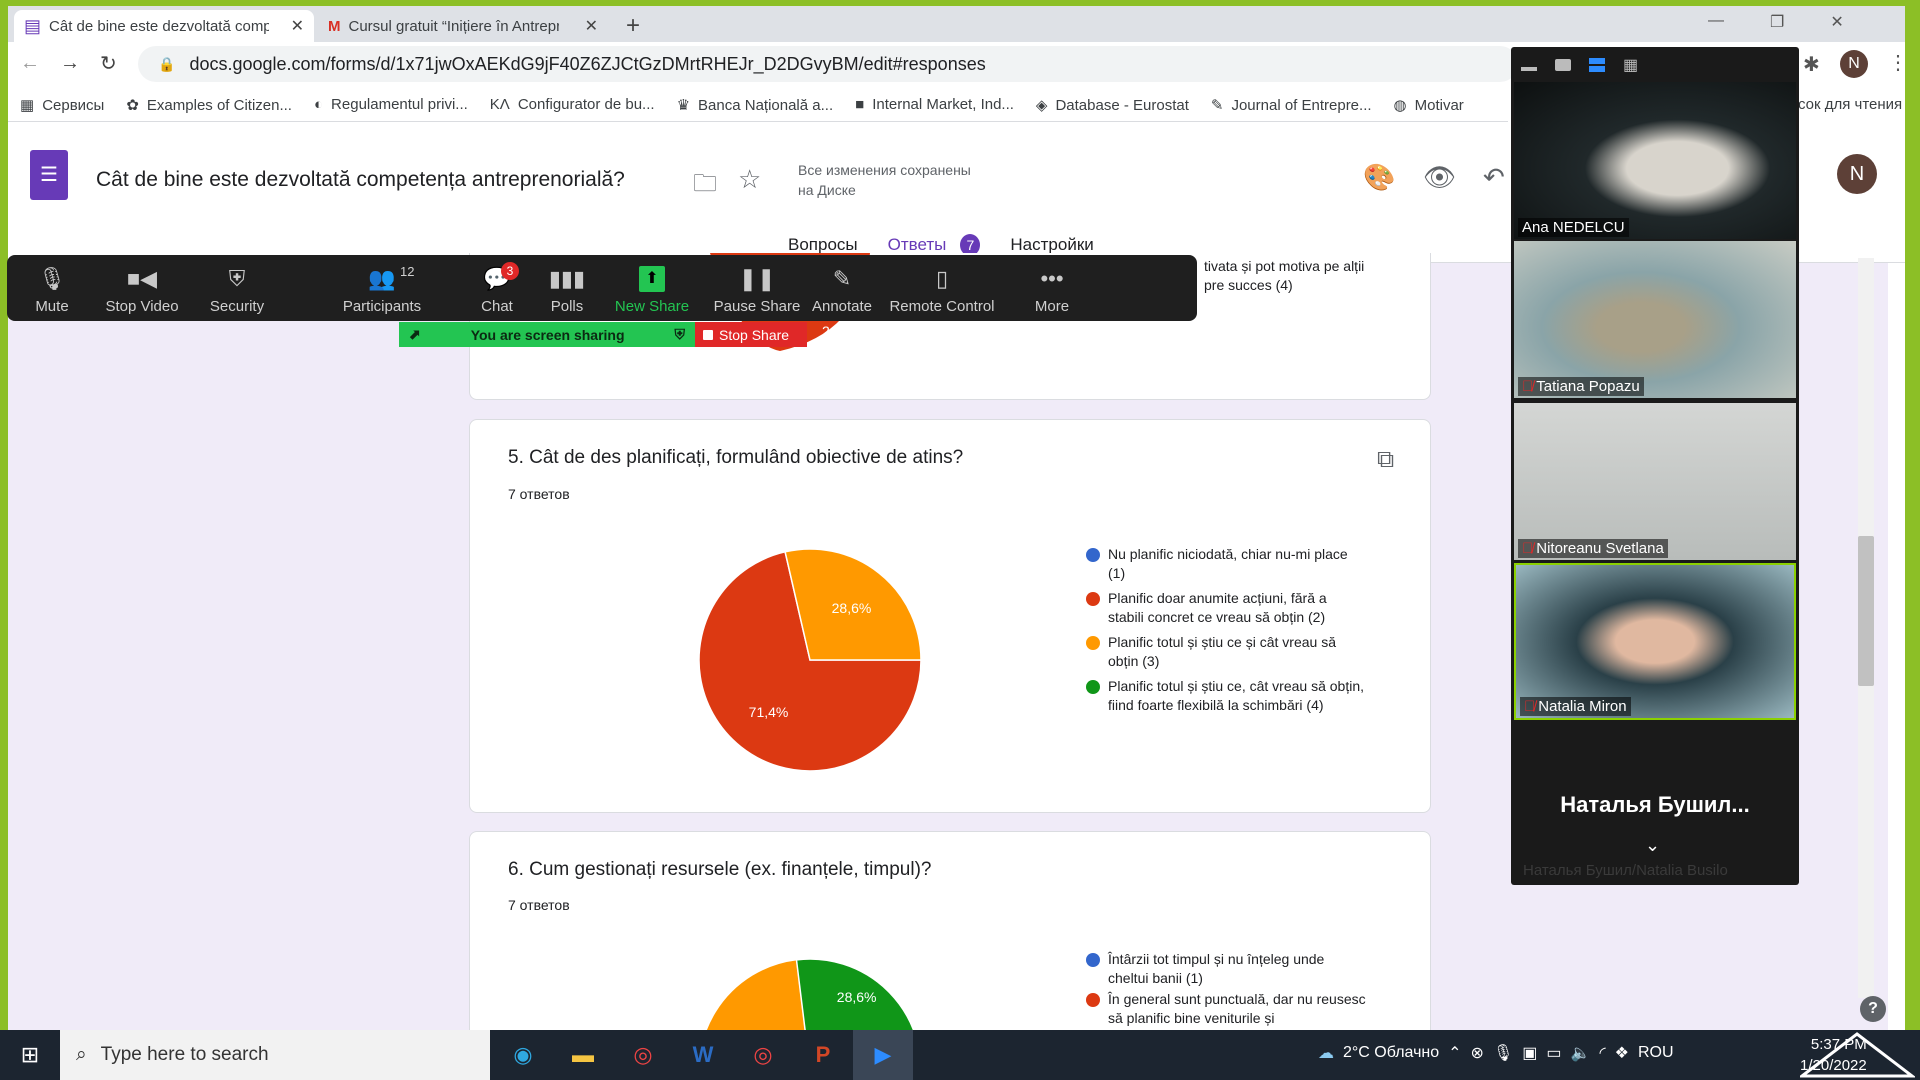 This screenshot has height=1080, width=1920. Describe the element at coordinates (1602, 1053) in the screenshot. I see `wifi-icon: ◜` at that location.